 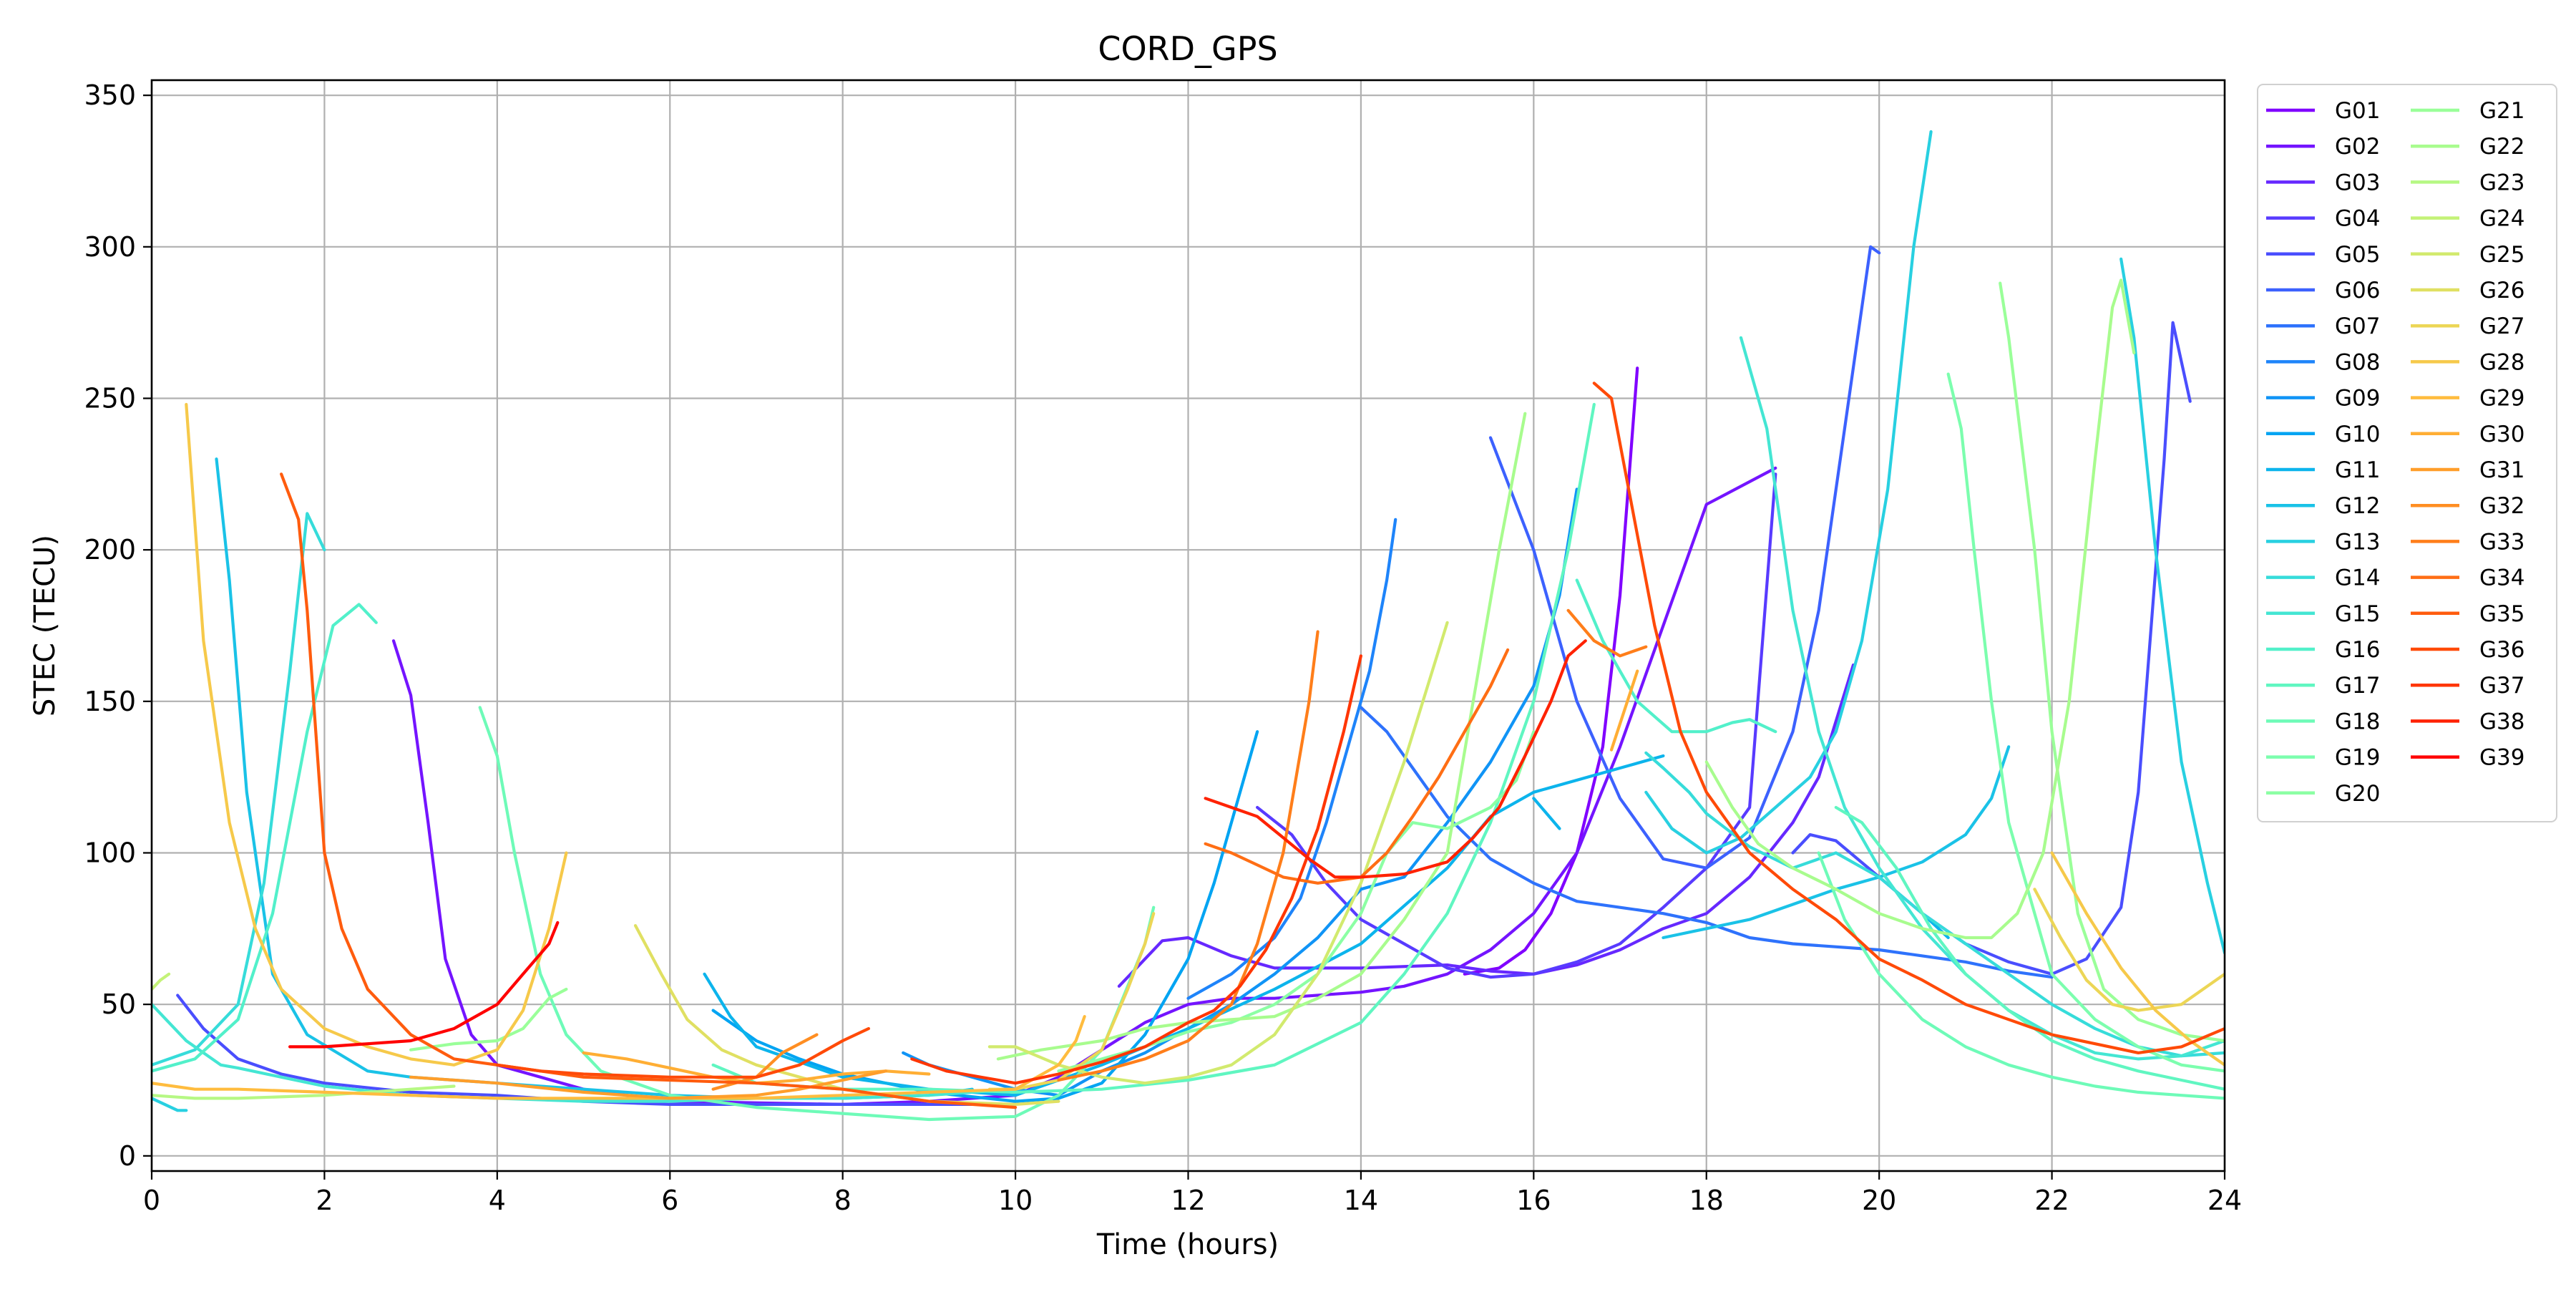 What do you see at coordinates (2357, 111) in the screenshot?
I see `legend-label: G01` at bounding box center [2357, 111].